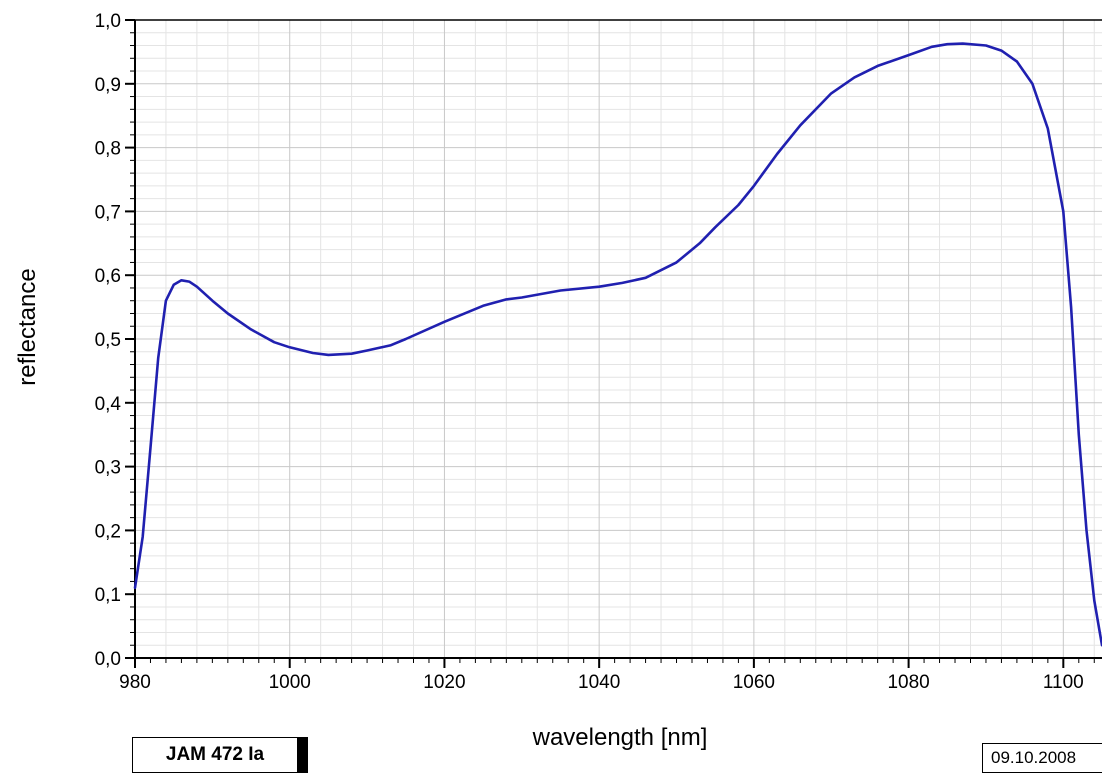 The width and height of the screenshot is (1102, 776). What do you see at coordinates (108, 595) in the screenshot?
I see `y-tick-label: 0,1` at bounding box center [108, 595].